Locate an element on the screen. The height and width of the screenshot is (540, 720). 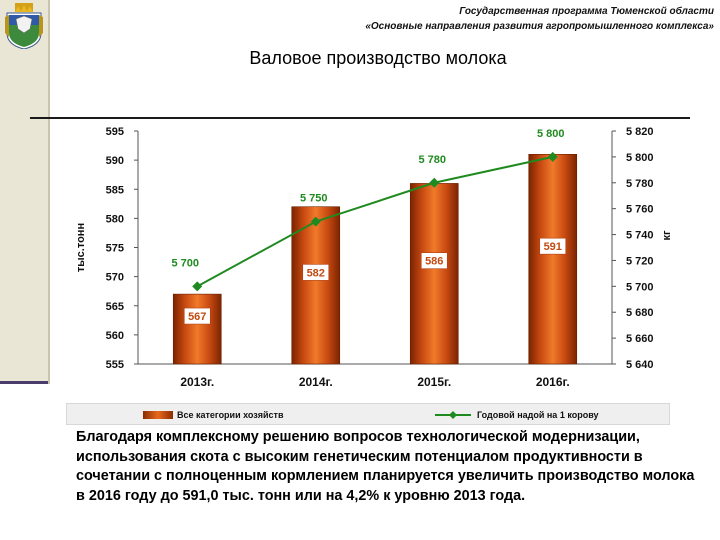
left-tick-label: 575 is located at coordinates (115, 249).